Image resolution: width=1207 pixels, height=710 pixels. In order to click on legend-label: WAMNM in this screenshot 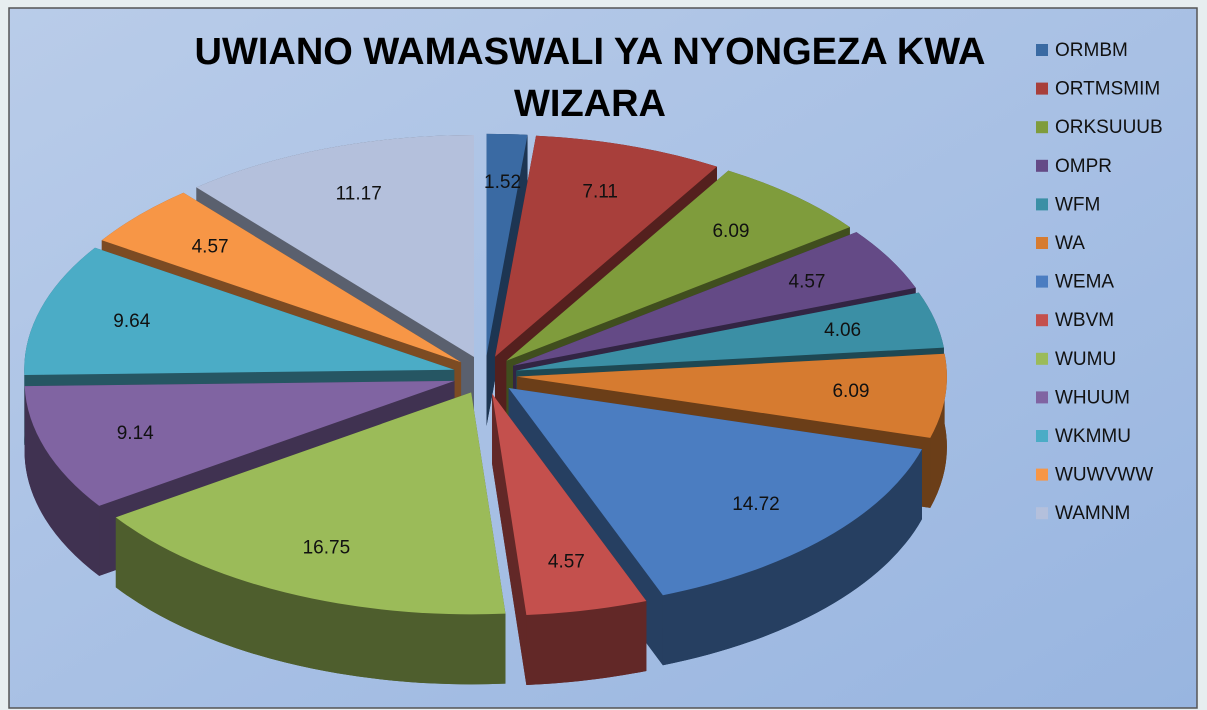, I will do `click(1092, 513)`.